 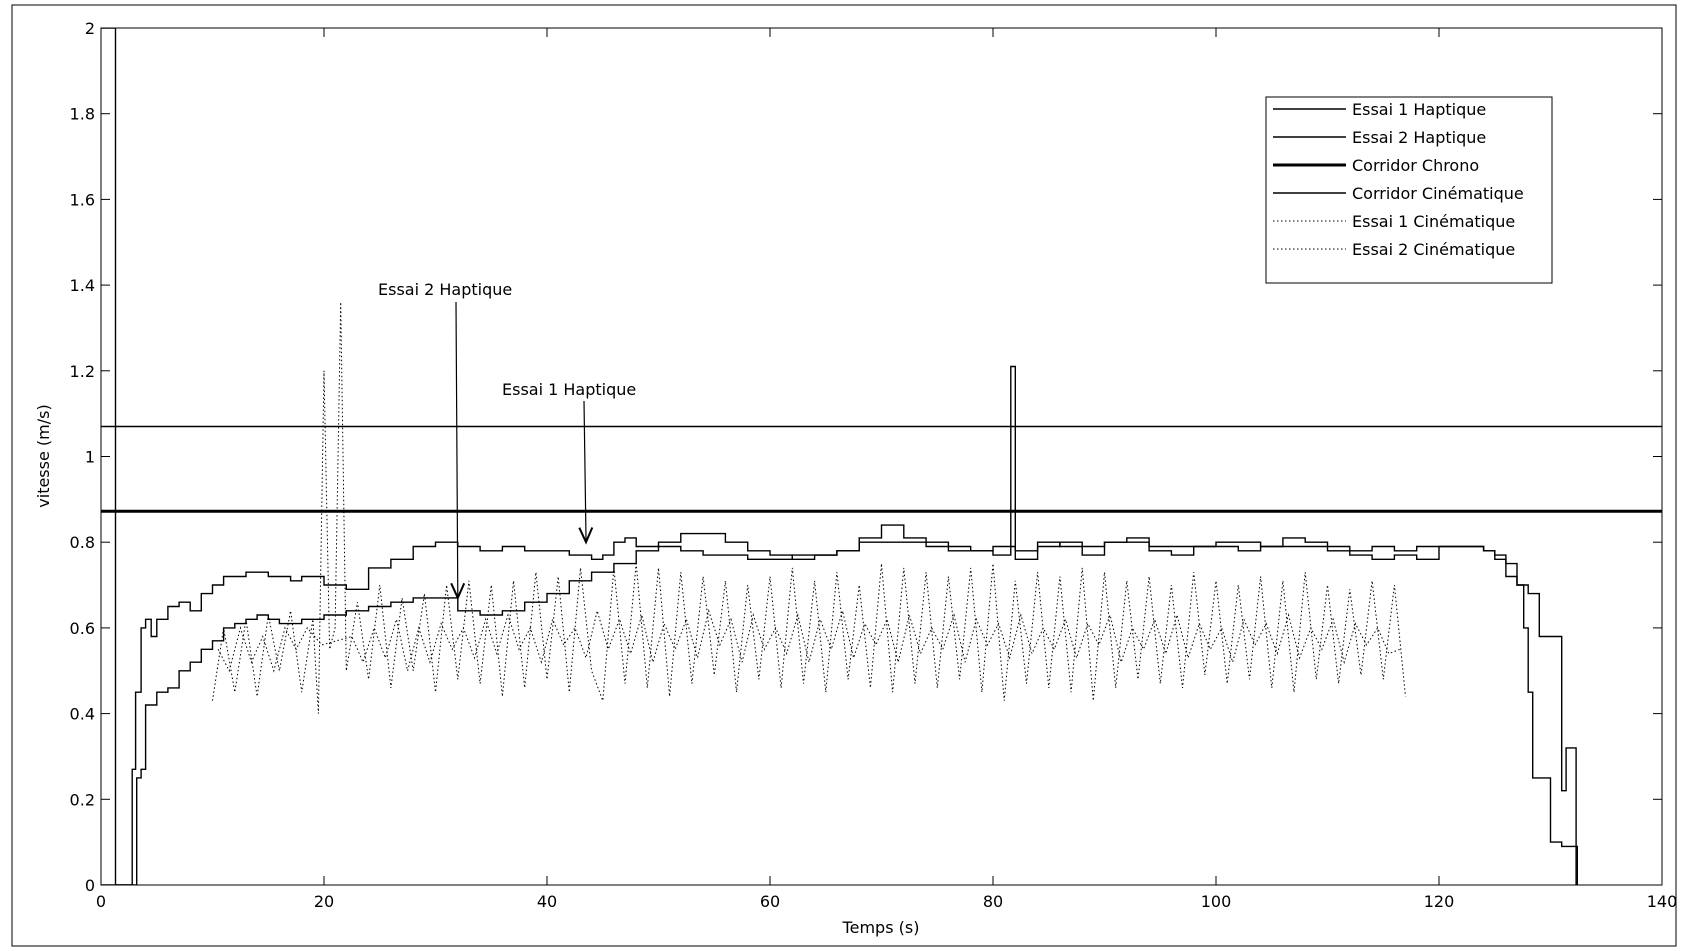 I want to click on y-tick-label: 0.2, so click(x=82, y=799).